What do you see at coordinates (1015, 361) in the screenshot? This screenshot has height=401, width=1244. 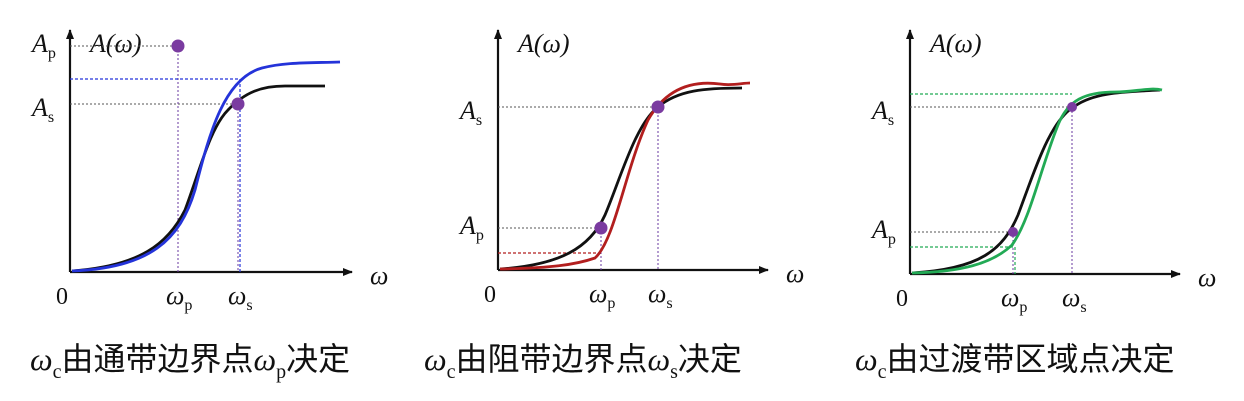 I see `caption-transition: ωc由过渡带区域点决定` at bounding box center [1015, 361].